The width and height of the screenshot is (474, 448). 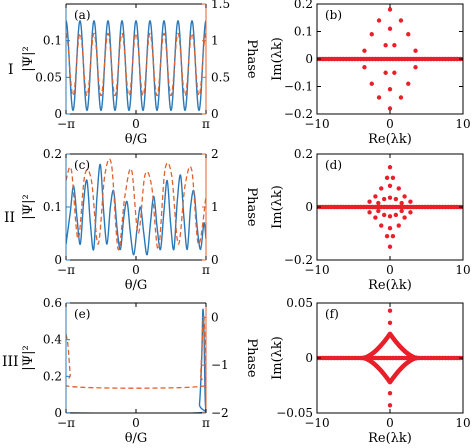 What do you see at coordinates (220, 5) in the screenshot?
I see `y2-tick-label-a-3: 1.5` at bounding box center [220, 5].